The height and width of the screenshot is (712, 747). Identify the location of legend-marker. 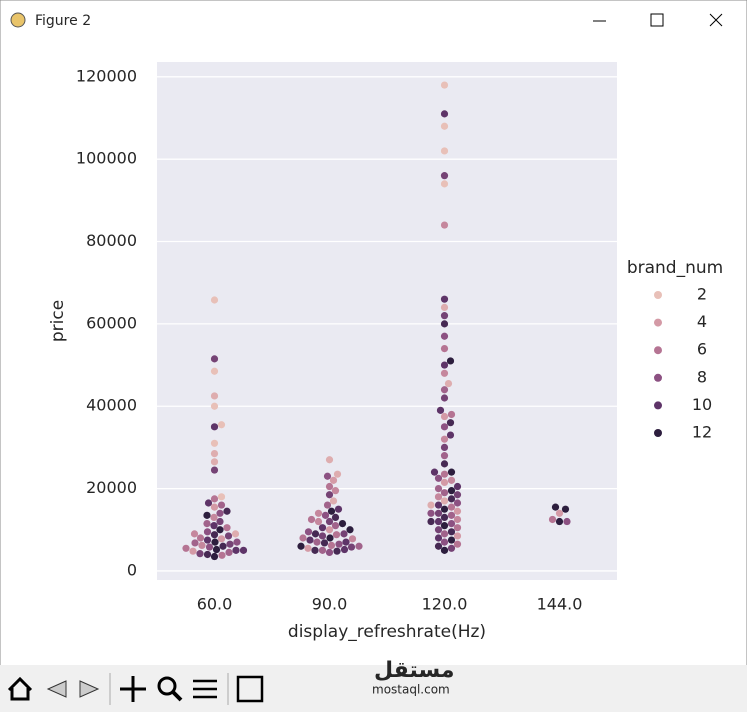
(658, 433).